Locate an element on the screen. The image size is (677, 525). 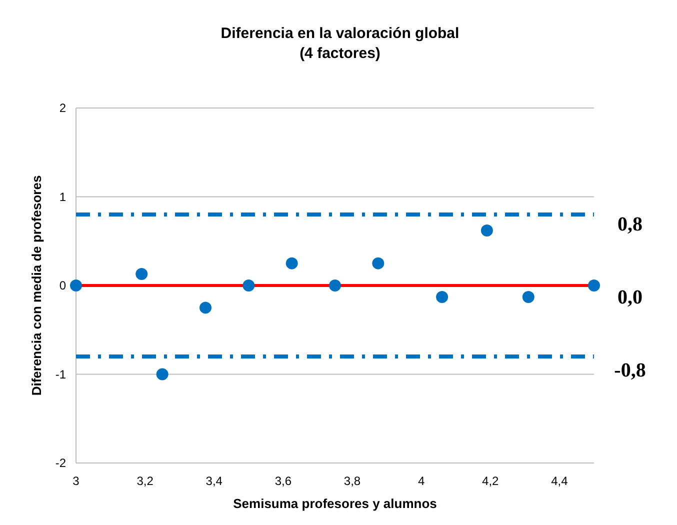
y-axis-title: Diferencia con media de profesores is located at coordinates (36, 285).